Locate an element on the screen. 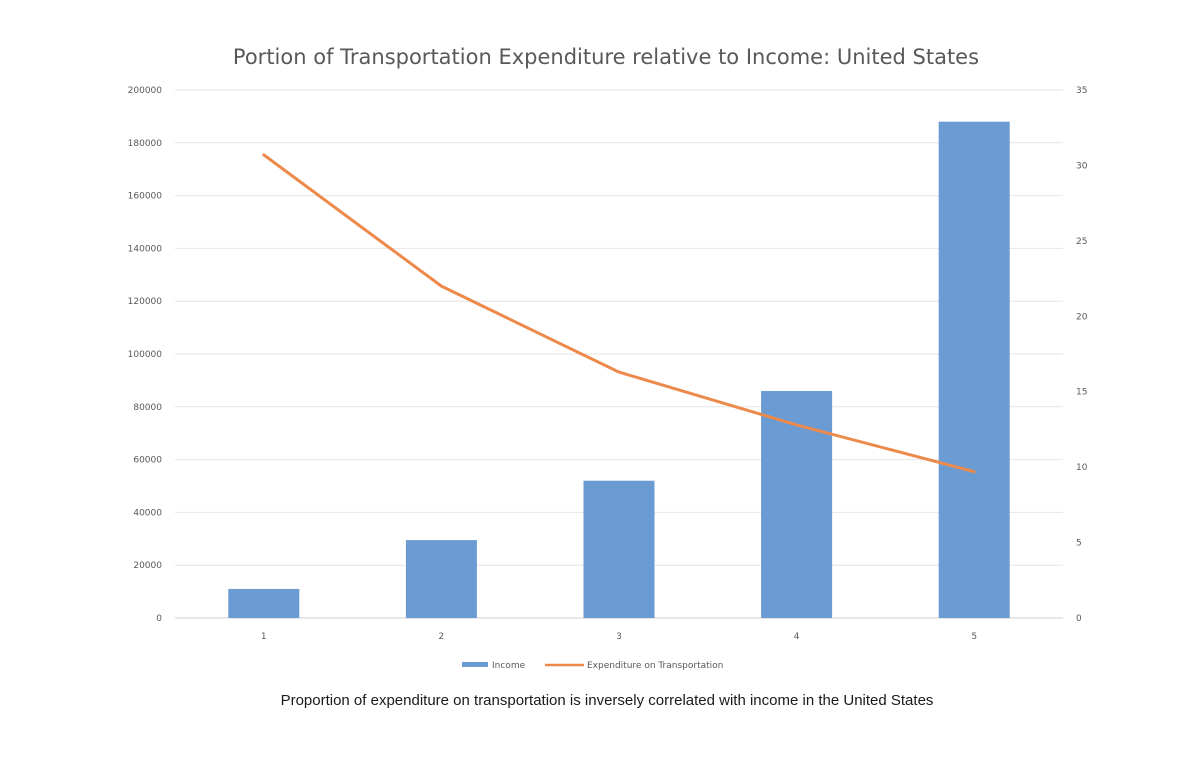 The width and height of the screenshot is (1179, 761). legend: Income Expenditure on Transportation is located at coordinates (592, 666).